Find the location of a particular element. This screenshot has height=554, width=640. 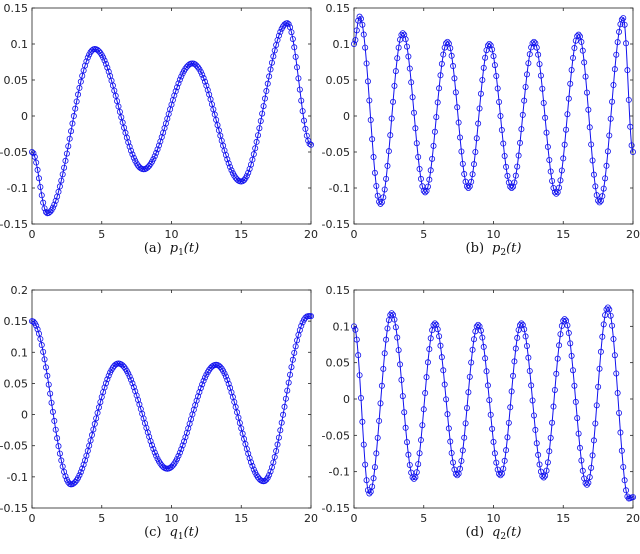

y-tick-label: 0.05 is located at coordinates (338, 363).